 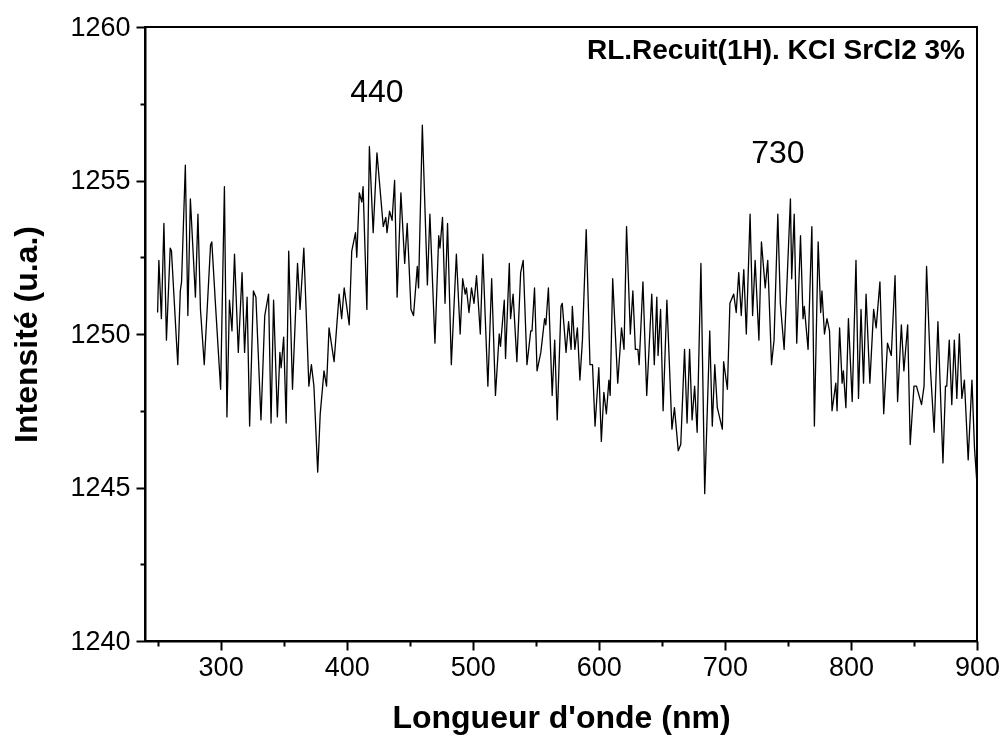 I want to click on chart-title: RL.Recuit(1H). KCl SrCl2 3%, so click(x=776, y=49).